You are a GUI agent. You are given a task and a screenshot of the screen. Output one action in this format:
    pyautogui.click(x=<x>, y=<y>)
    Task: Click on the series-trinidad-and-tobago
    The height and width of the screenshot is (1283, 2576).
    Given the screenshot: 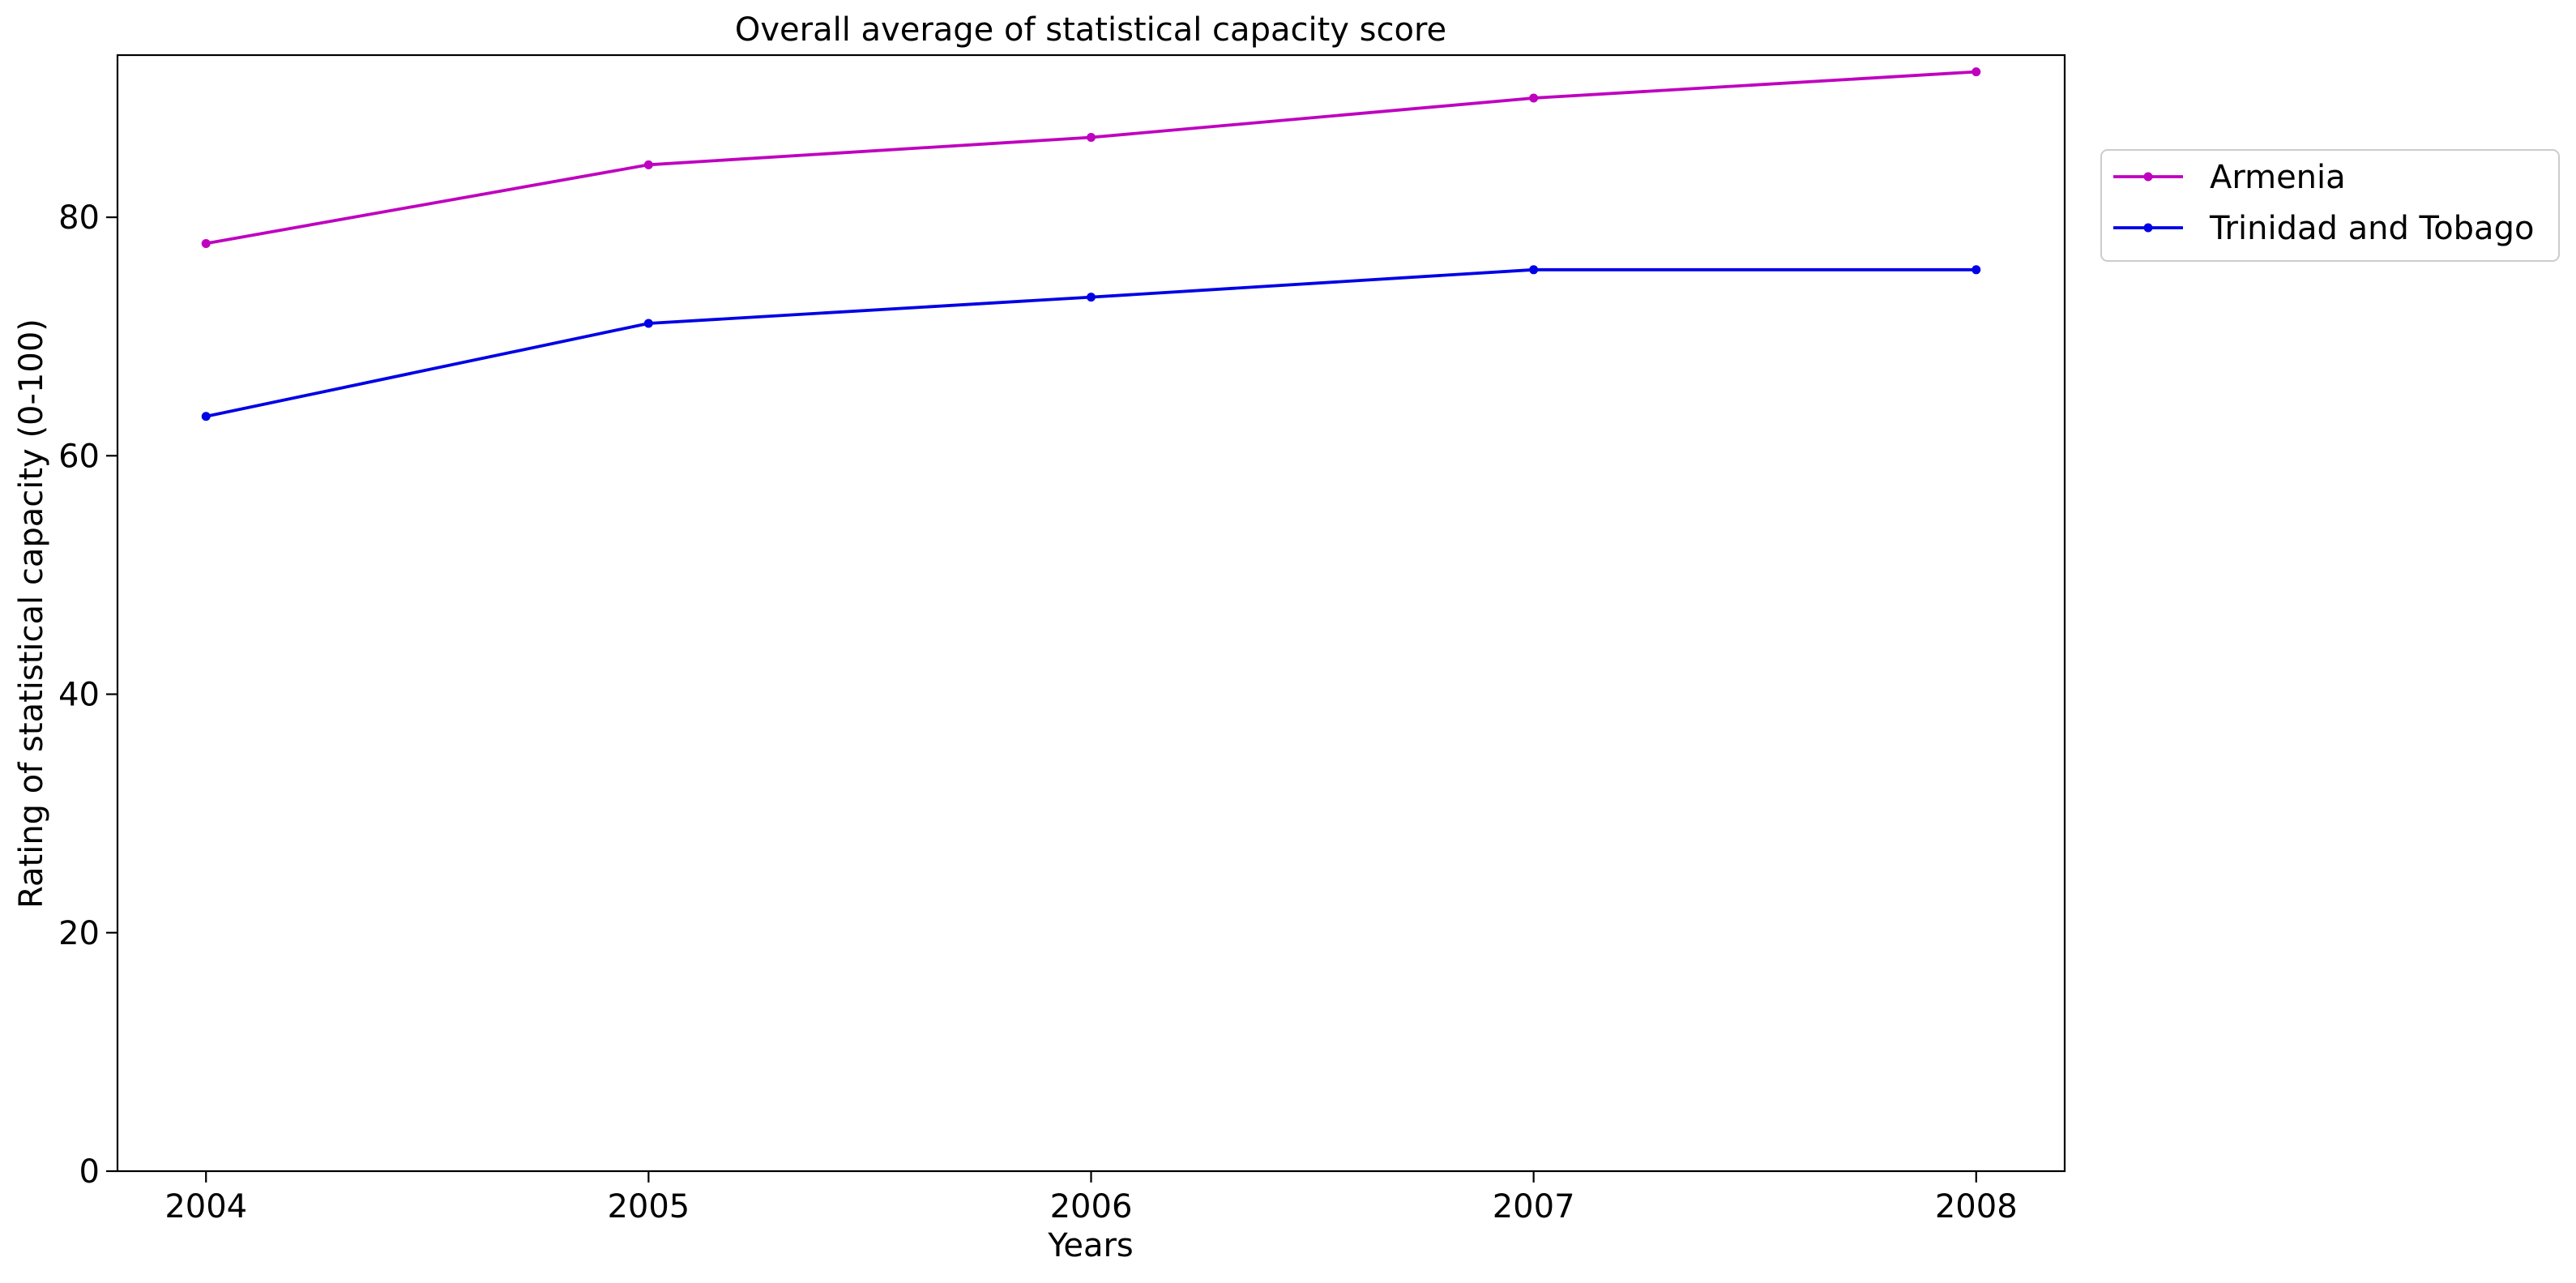 What is the action you would take?
    pyautogui.click(x=1091, y=343)
    